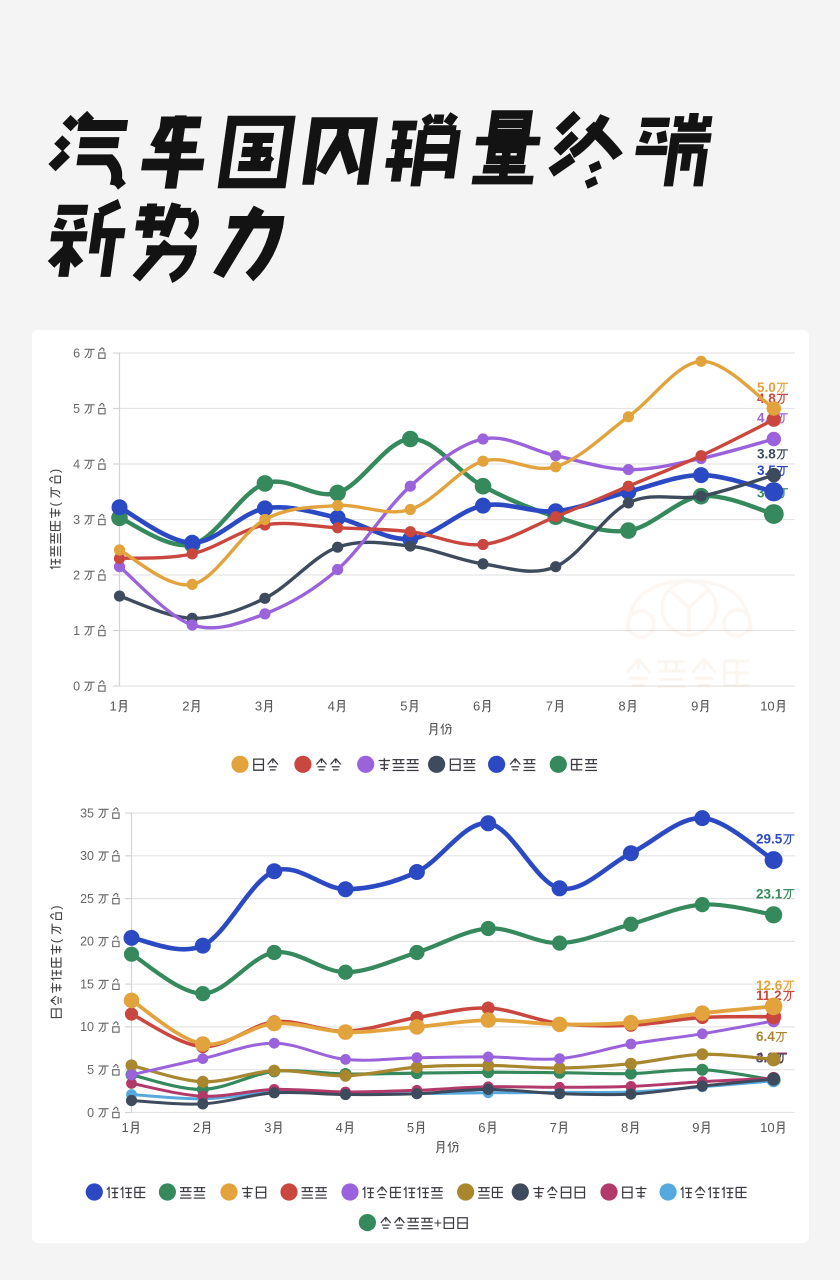 This screenshot has height=1280, width=840. I want to click on svg-text: 23.1, so click(769, 893).